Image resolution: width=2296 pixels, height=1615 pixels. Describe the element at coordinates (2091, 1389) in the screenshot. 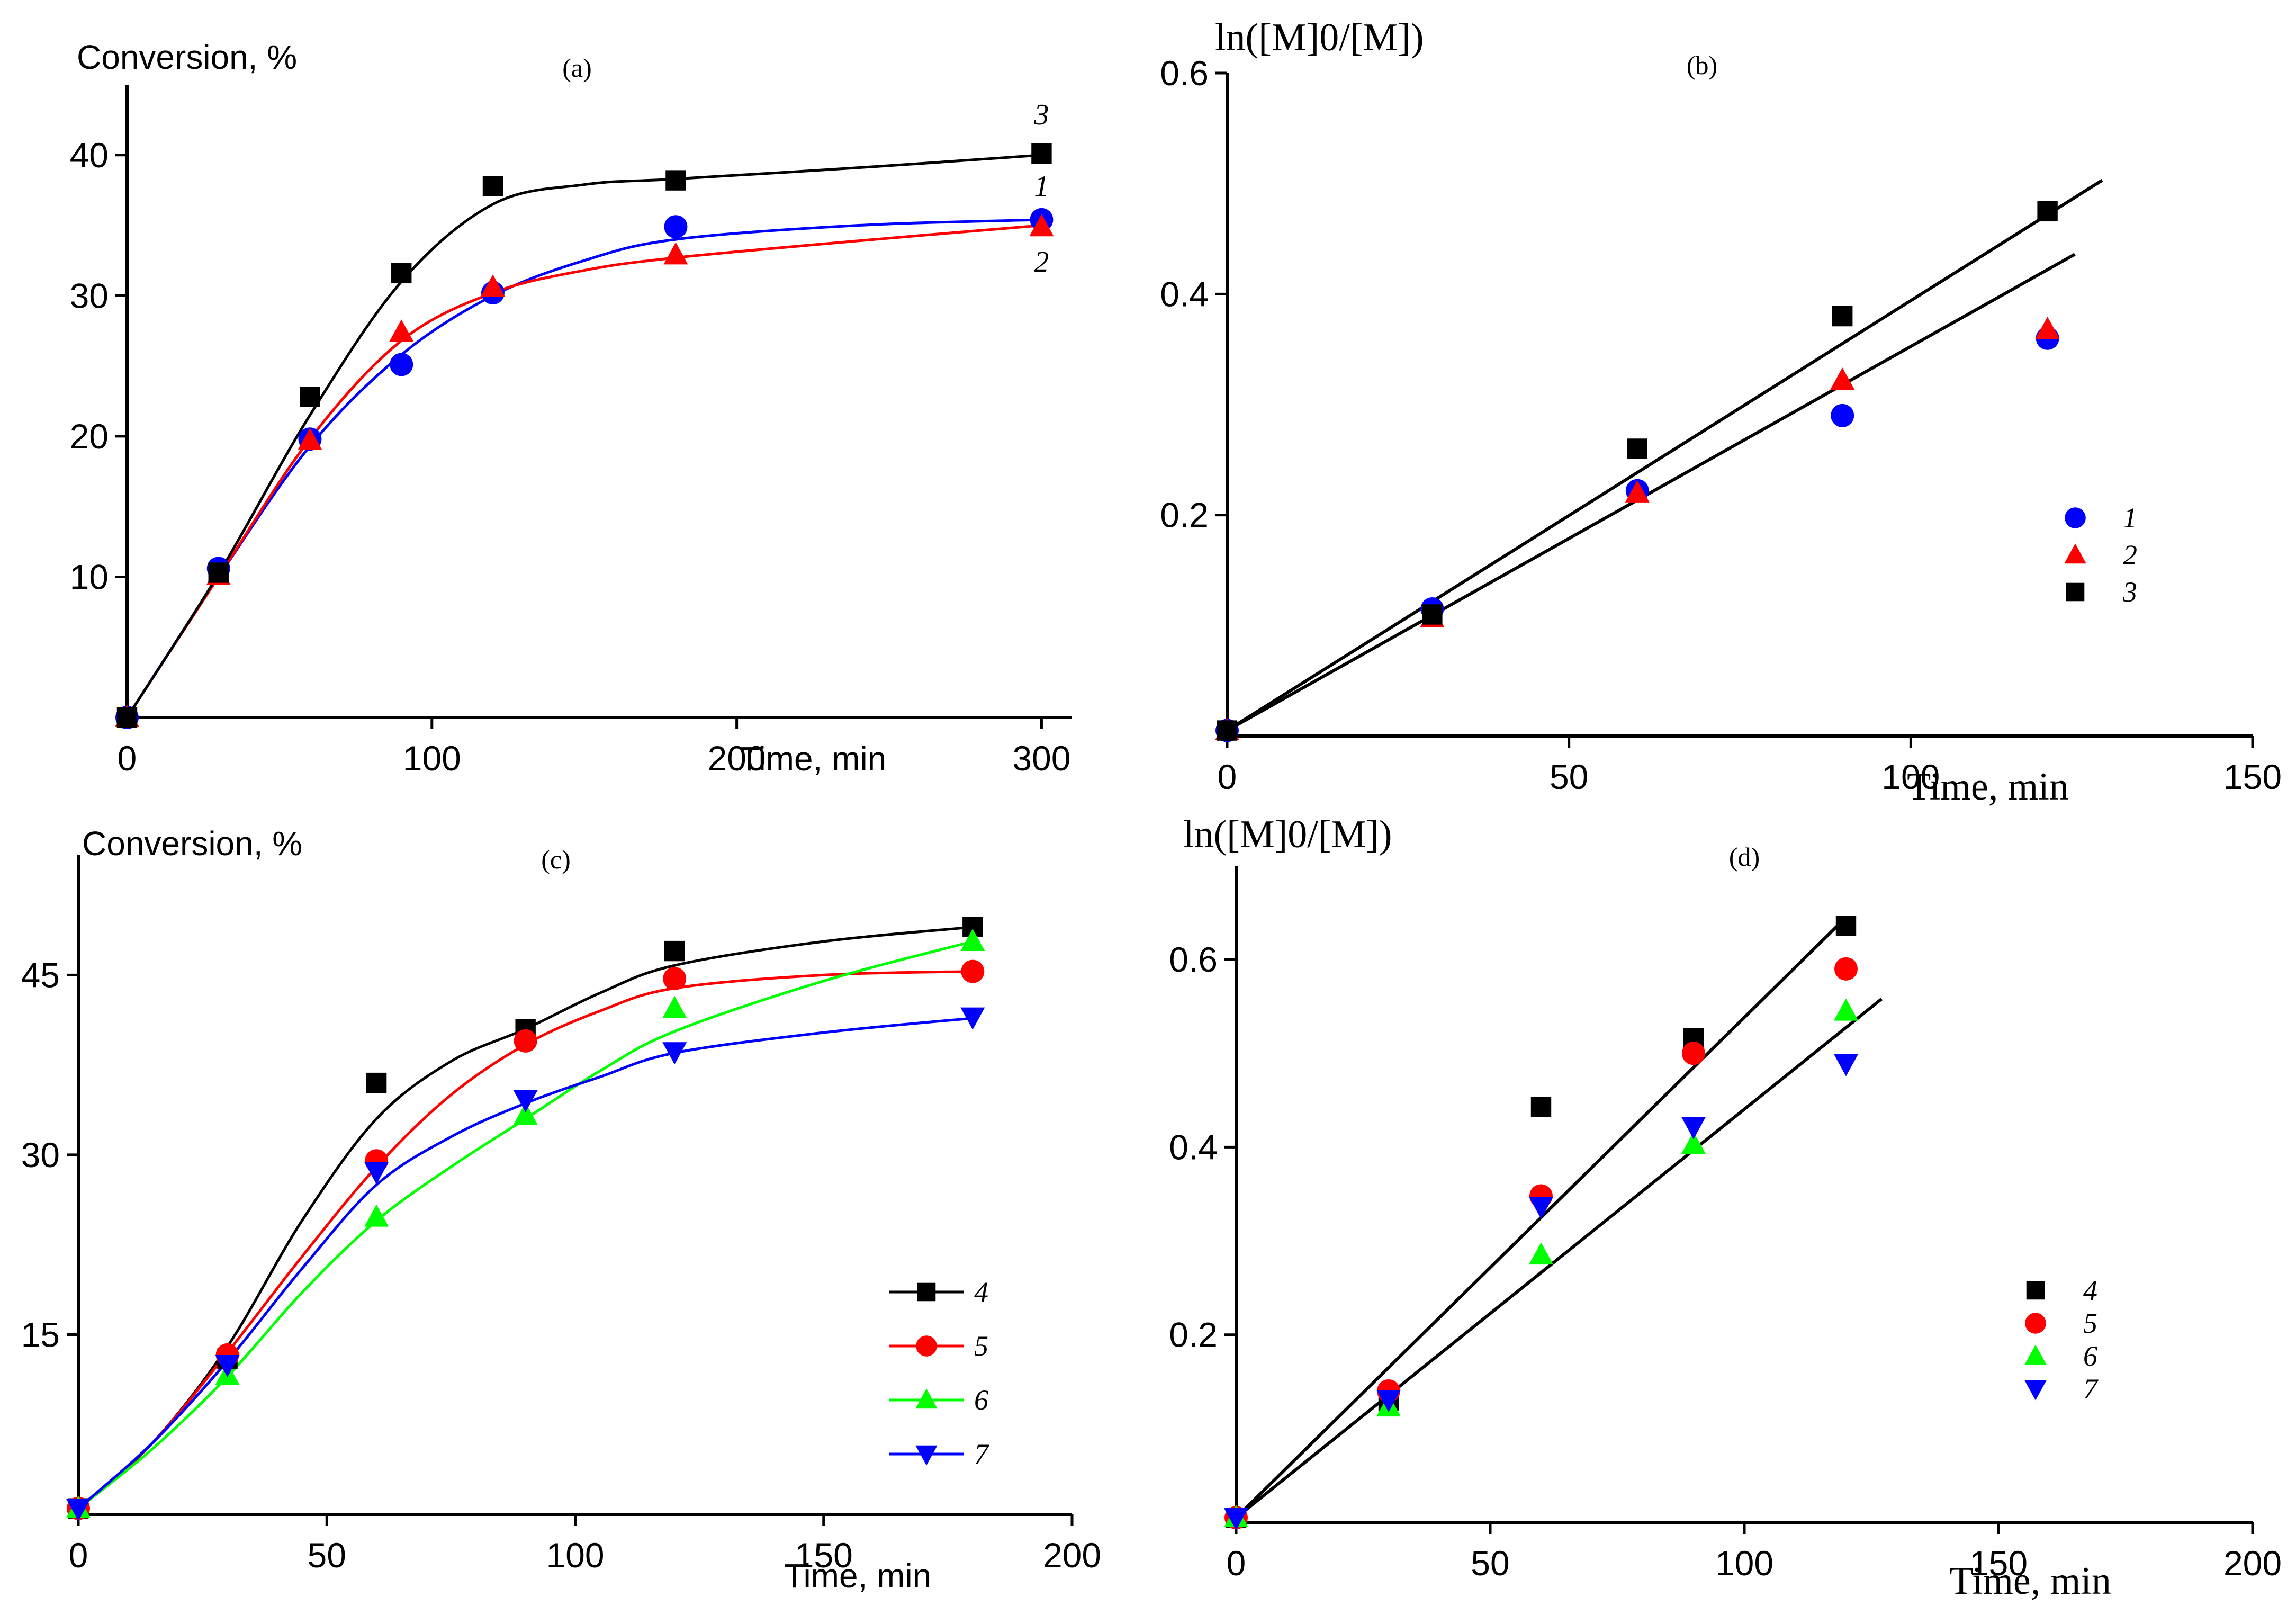

I see `legend-label-7: 7` at that location.